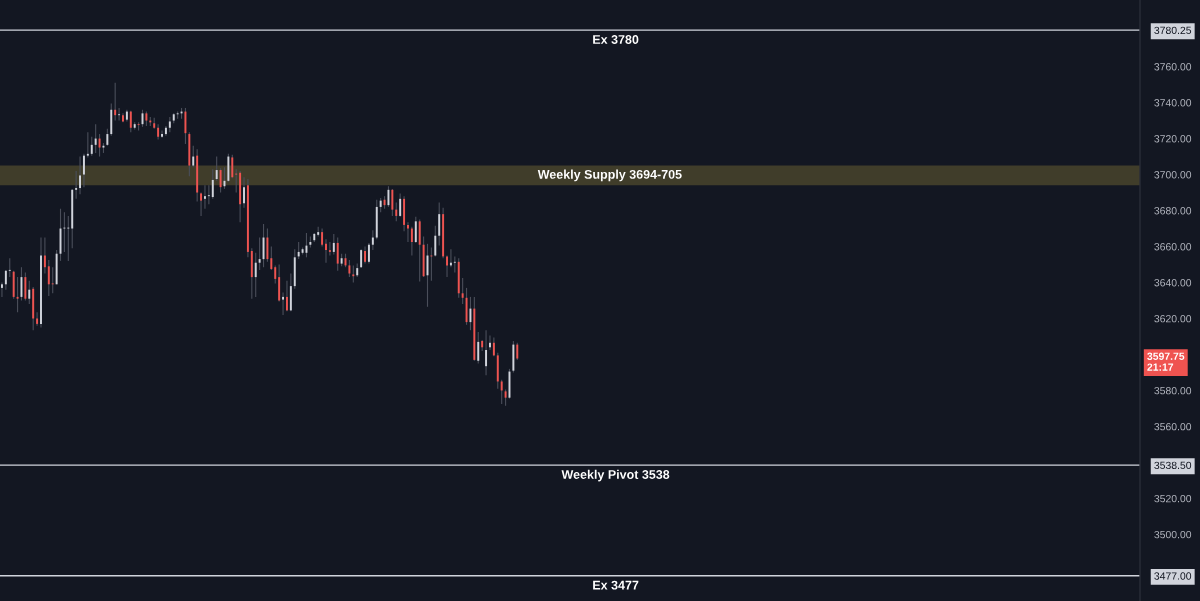  I want to click on ref-line-label: Ex 3780, so click(616, 39).